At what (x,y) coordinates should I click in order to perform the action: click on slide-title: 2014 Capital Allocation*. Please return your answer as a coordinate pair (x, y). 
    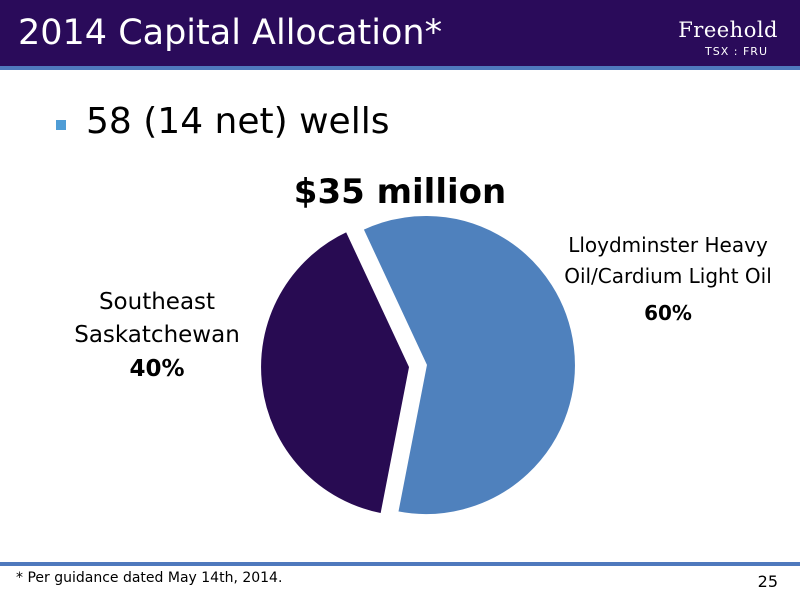
    Looking at the image, I should click on (230, 33).